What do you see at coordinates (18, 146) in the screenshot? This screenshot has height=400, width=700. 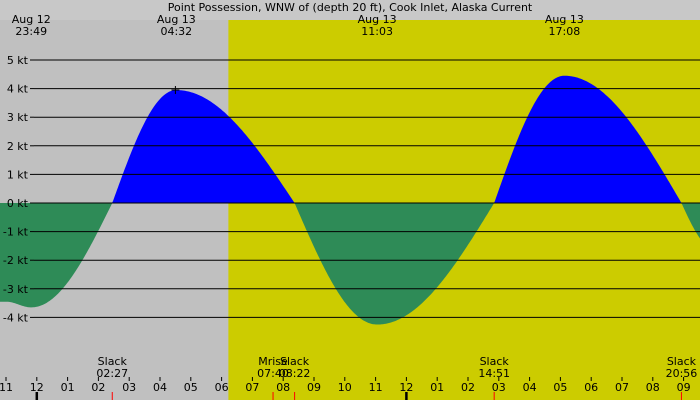 I see `y-tick-label: 2 kt` at bounding box center [18, 146].